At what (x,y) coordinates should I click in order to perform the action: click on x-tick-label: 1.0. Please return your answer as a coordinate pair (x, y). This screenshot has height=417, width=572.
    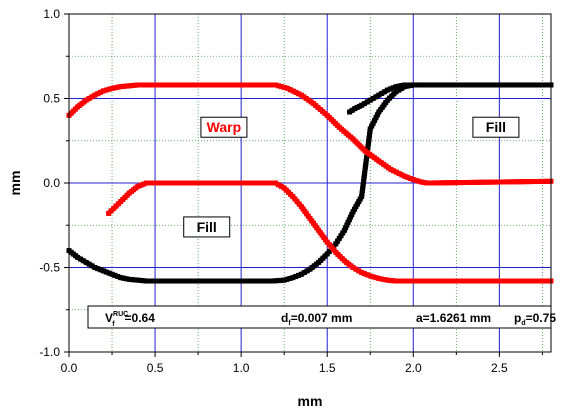
    Looking at the image, I should click on (241, 368).